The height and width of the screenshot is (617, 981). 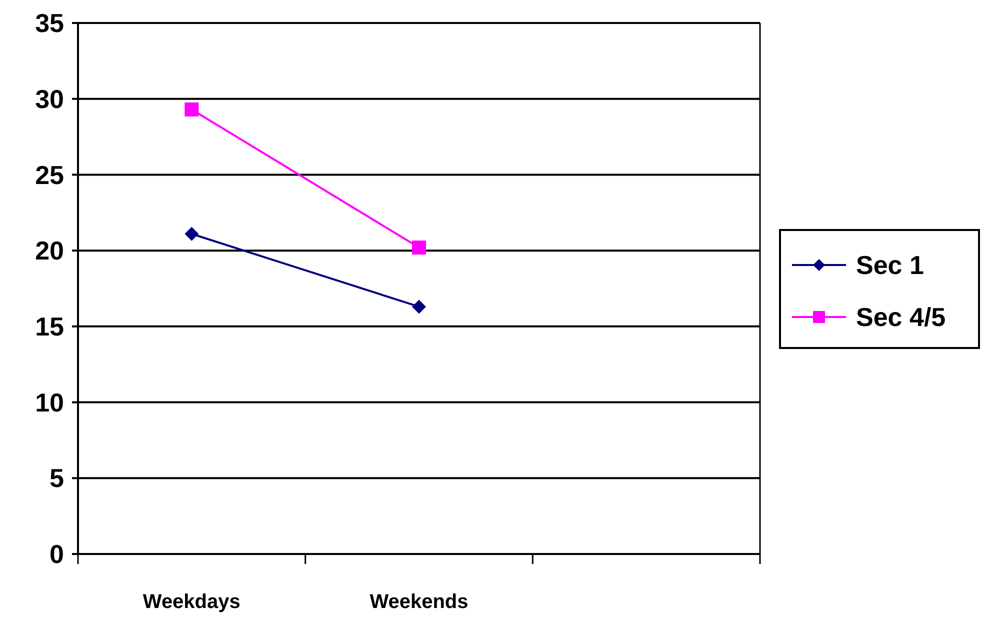 What do you see at coordinates (890, 265) in the screenshot?
I see `legend-label: Sec 1` at bounding box center [890, 265].